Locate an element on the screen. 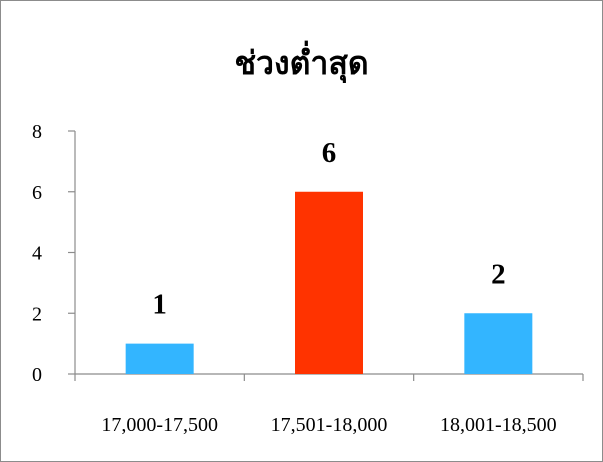  y-tick-label: 0 is located at coordinates (37, 375).